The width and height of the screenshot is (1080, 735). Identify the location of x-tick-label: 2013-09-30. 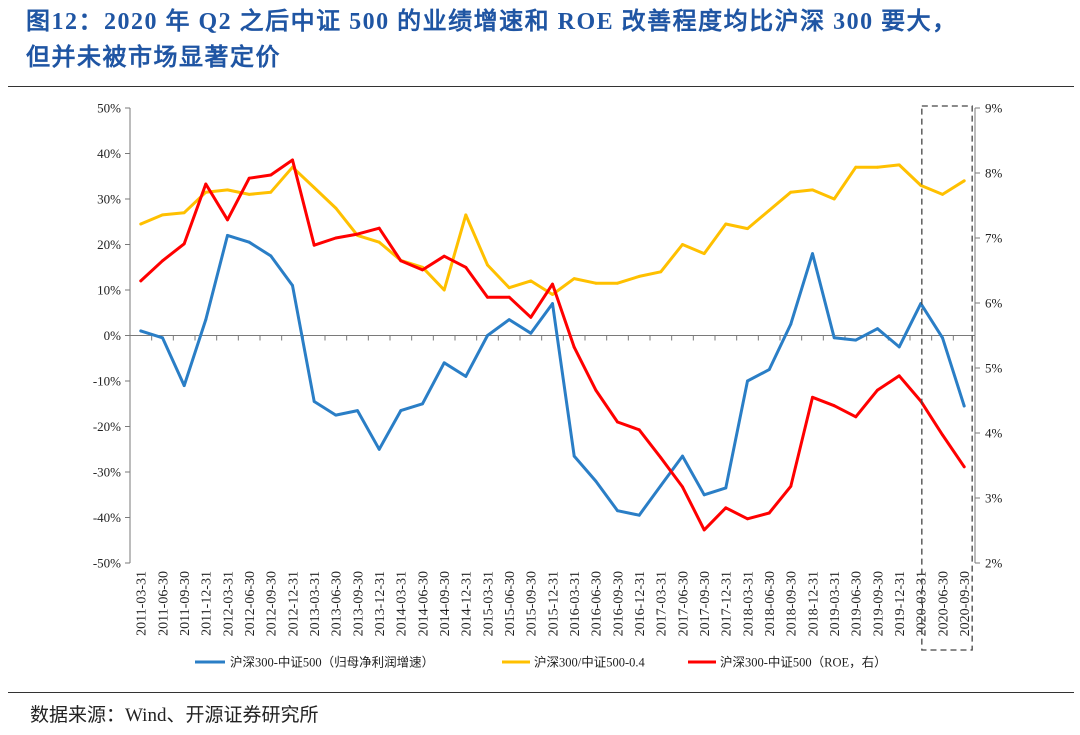
(358, 603).